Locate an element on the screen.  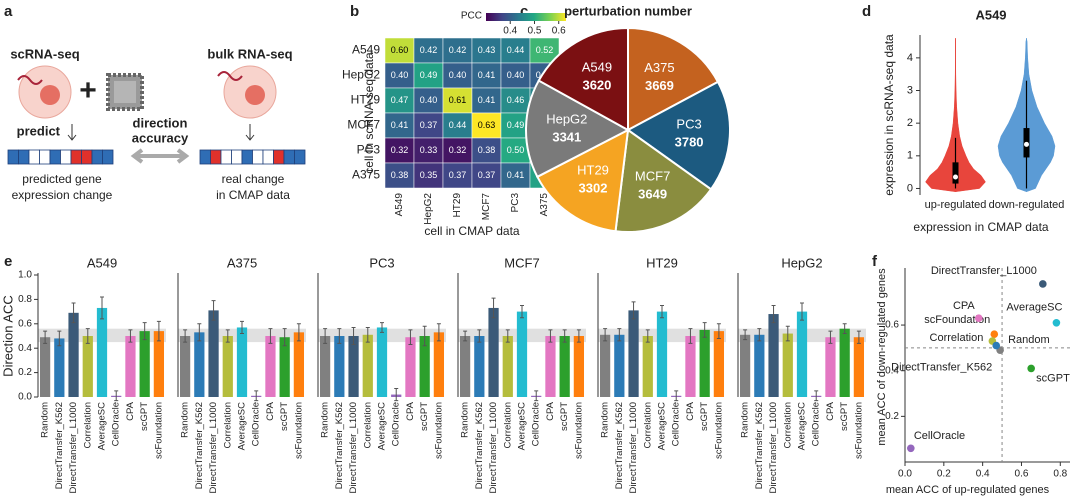
x-tick-label: AverageSC is located at coordinates (382, 426).